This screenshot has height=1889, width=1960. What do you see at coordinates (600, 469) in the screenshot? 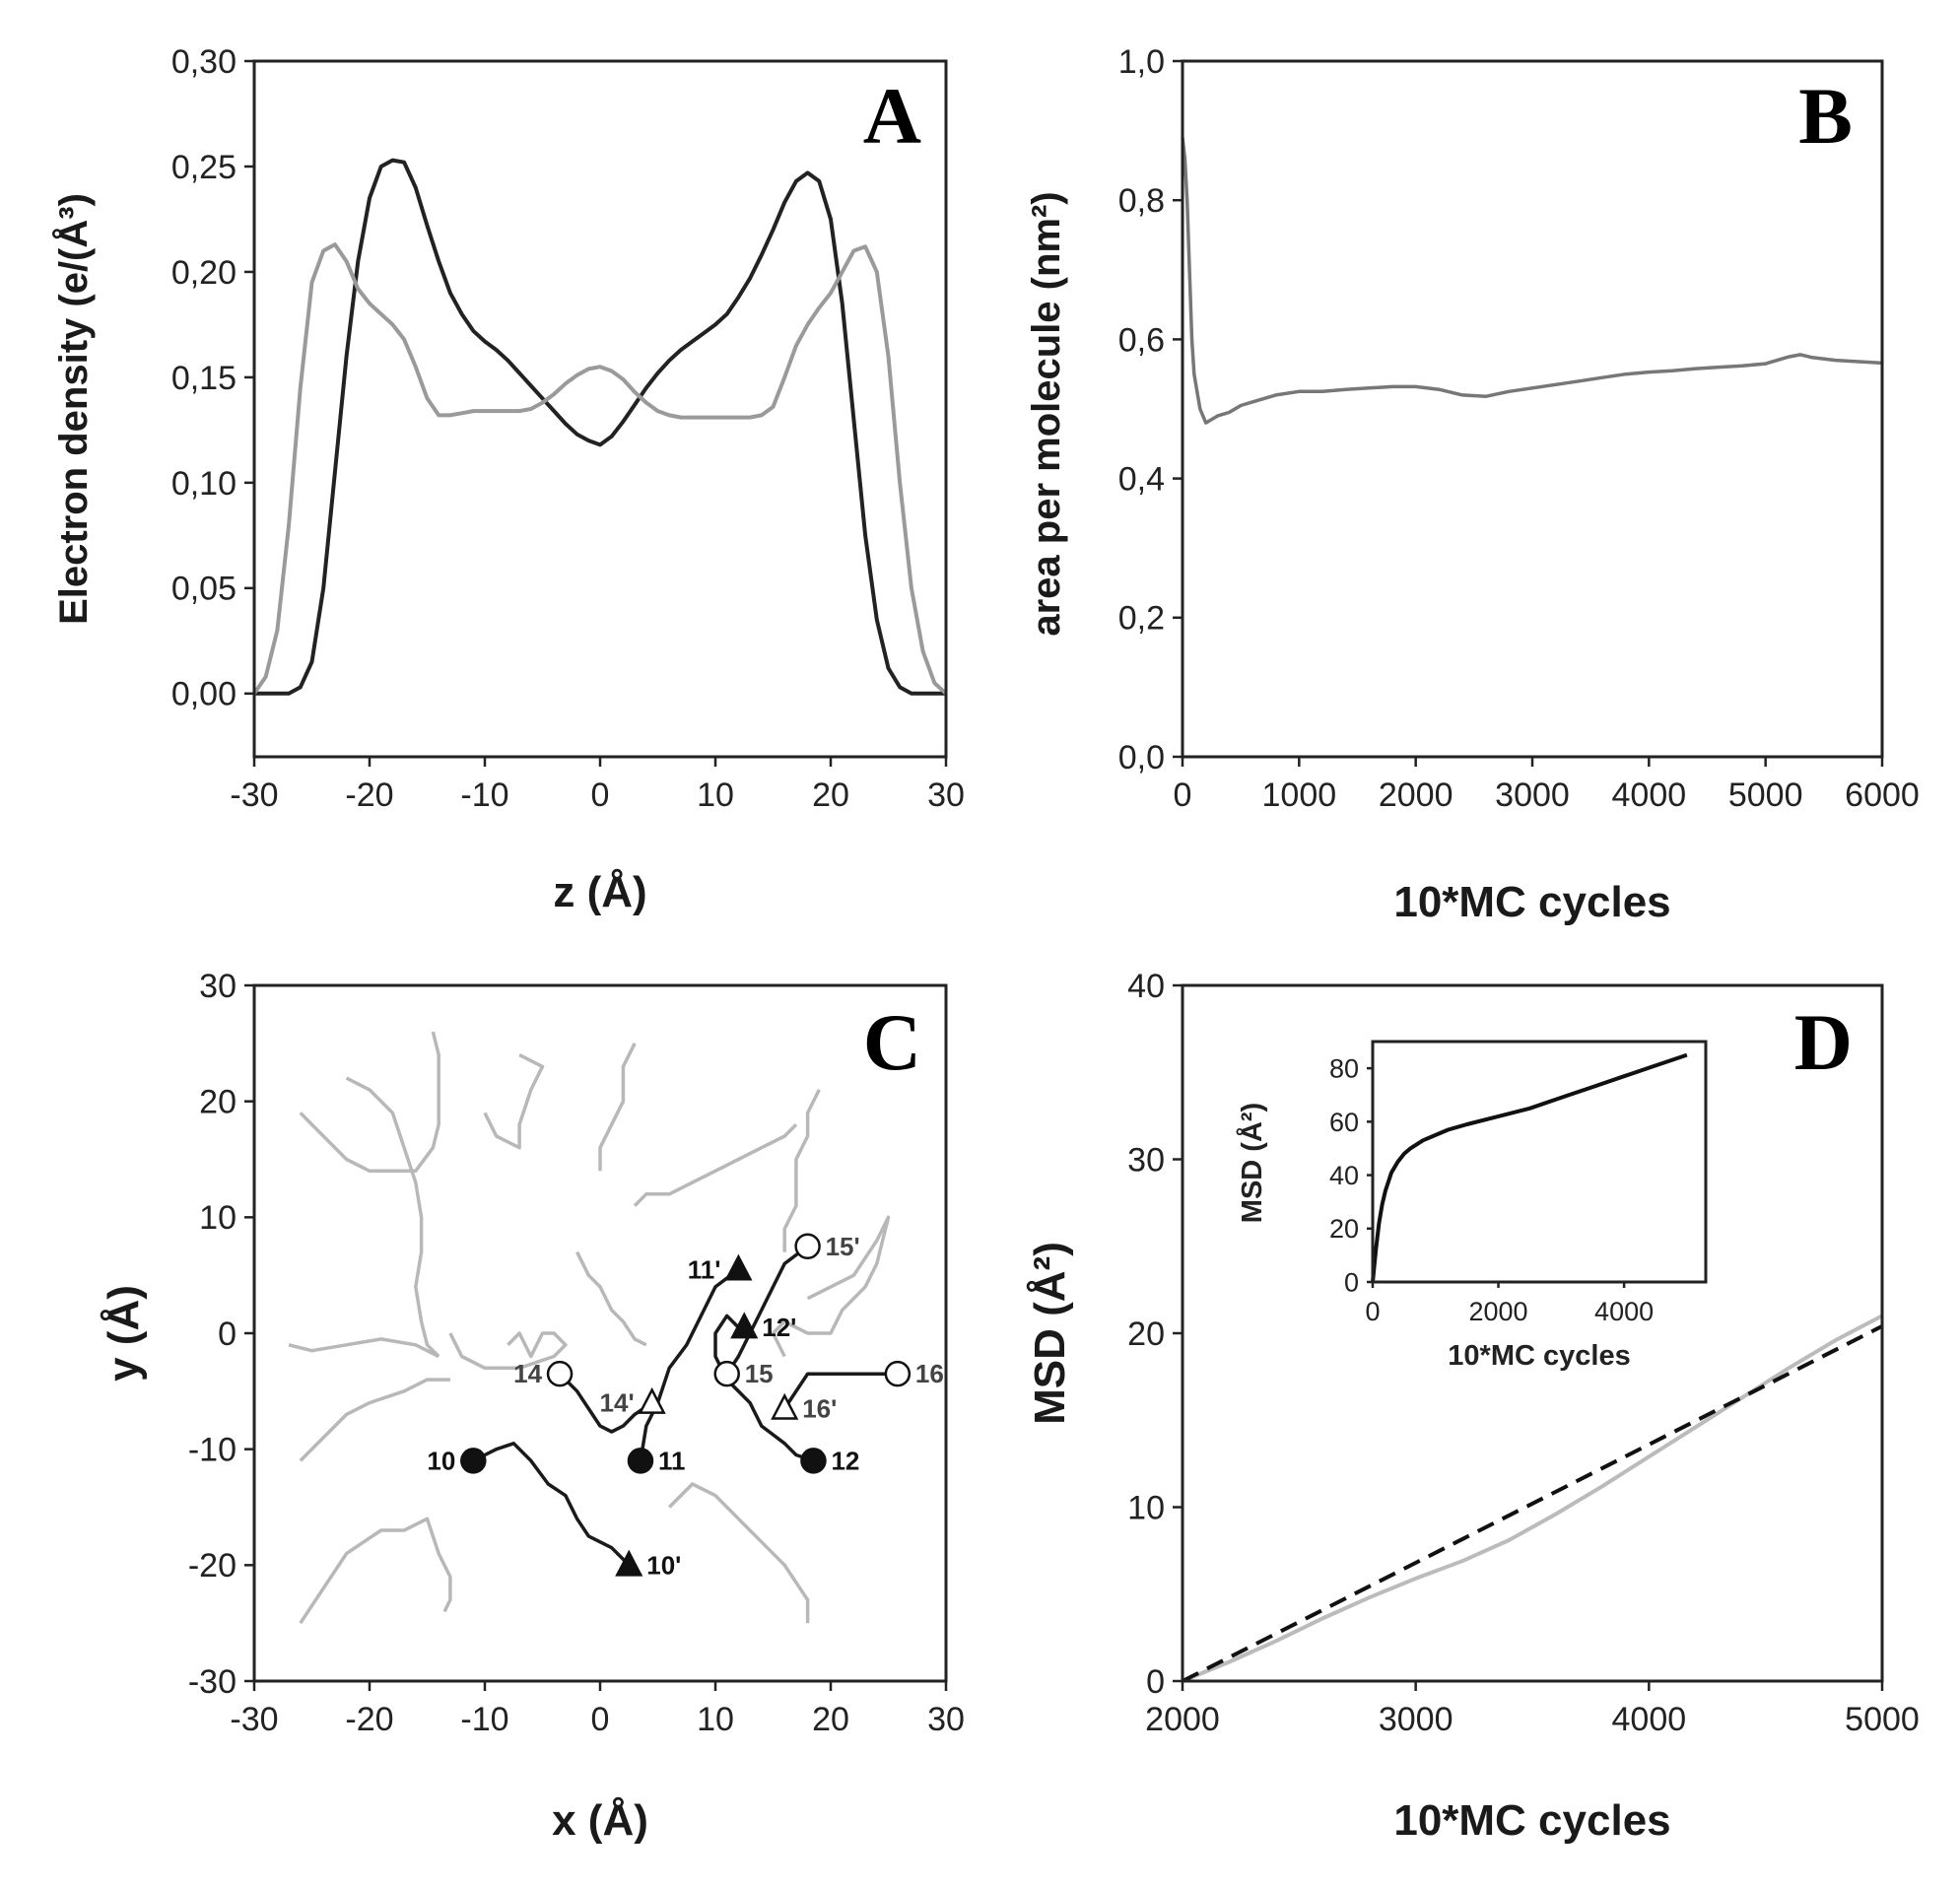
I see `series-line-gray` at bounding box center [600, 469].